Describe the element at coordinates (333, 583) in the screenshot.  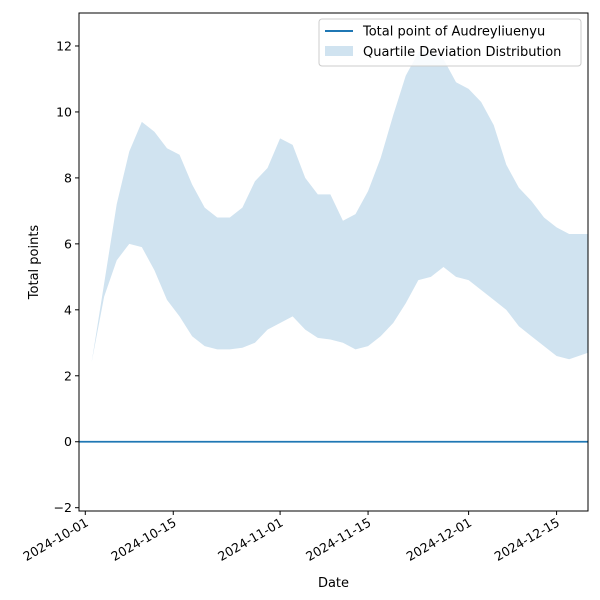
I see `x-axis-label: Date` at that location.